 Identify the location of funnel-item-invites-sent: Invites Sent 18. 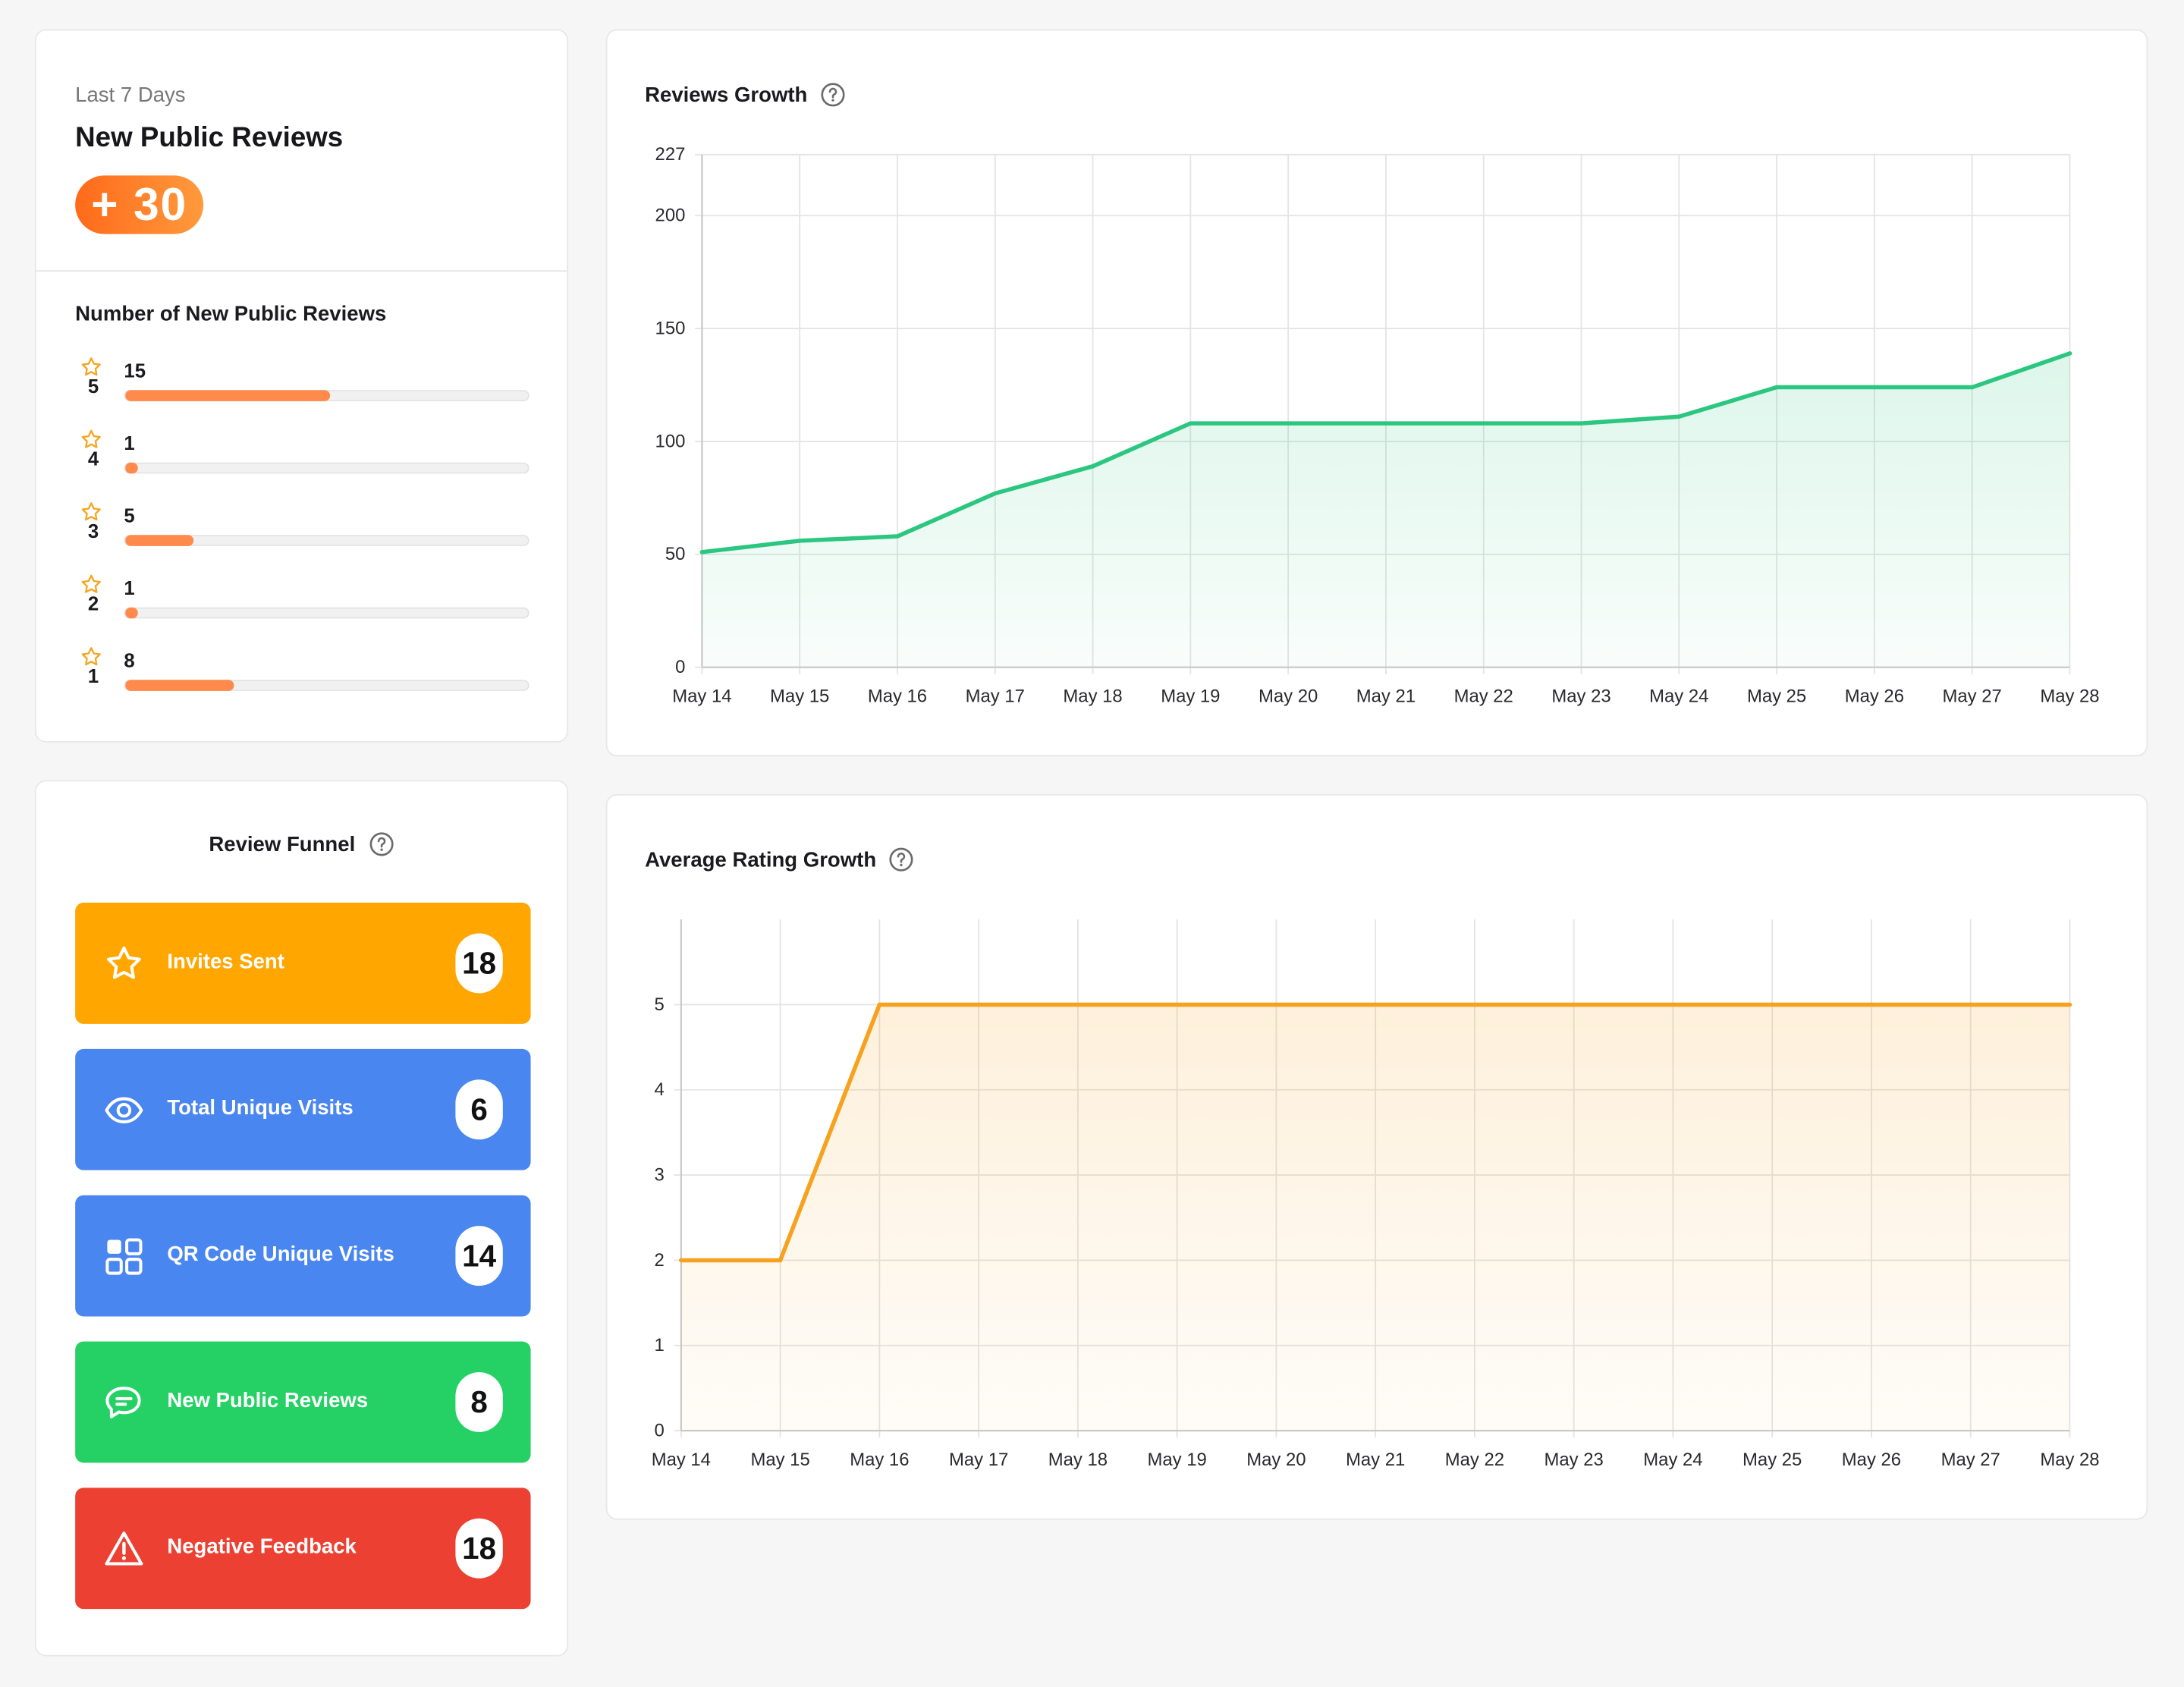
(303, 963).